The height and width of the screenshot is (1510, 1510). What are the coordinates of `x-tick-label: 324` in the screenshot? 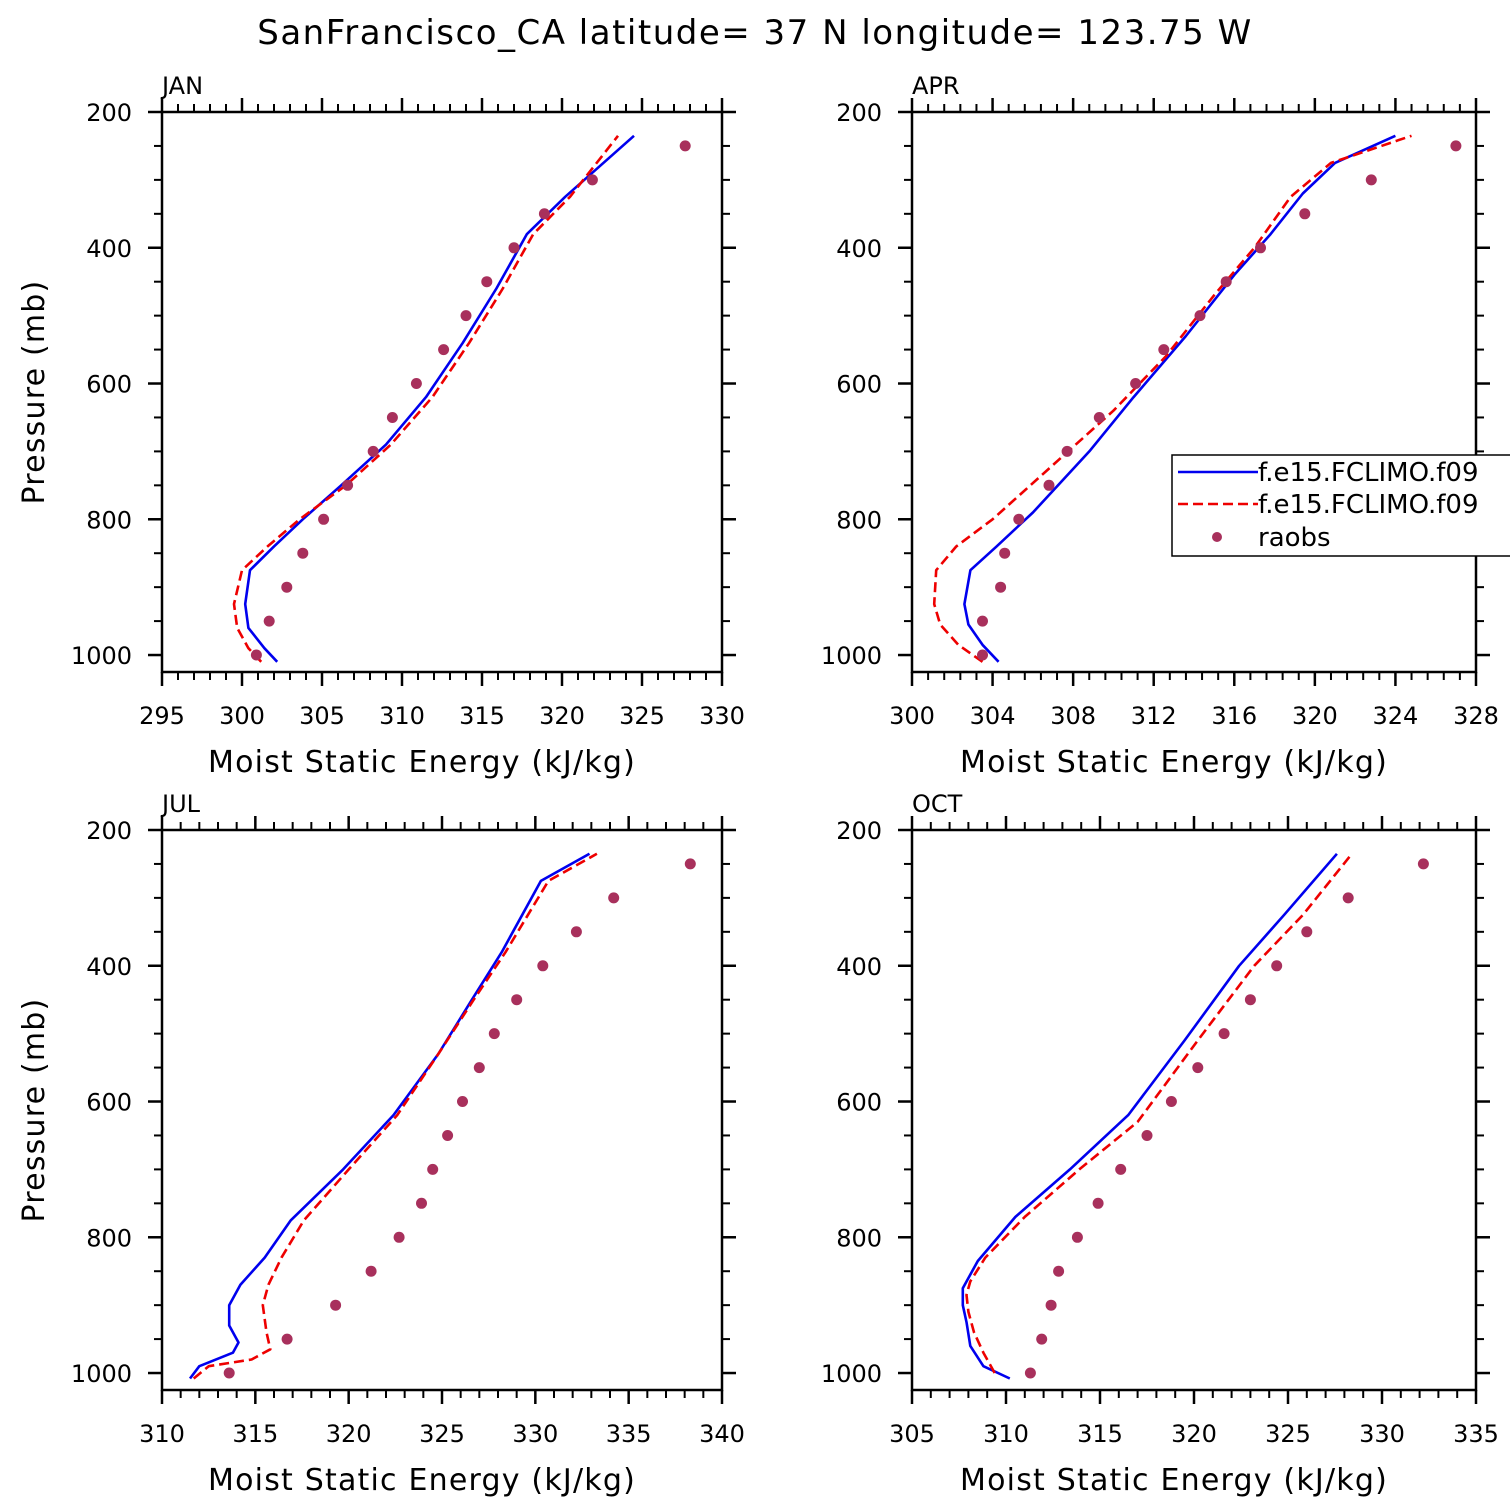 It's located at (1396, 716).